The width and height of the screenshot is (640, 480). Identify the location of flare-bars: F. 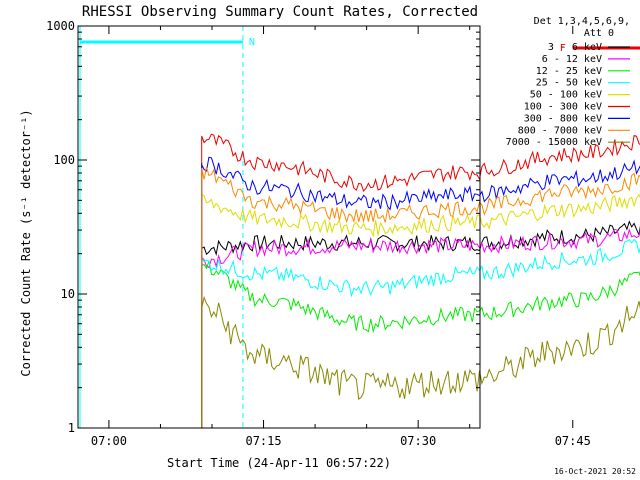
(600, 48).